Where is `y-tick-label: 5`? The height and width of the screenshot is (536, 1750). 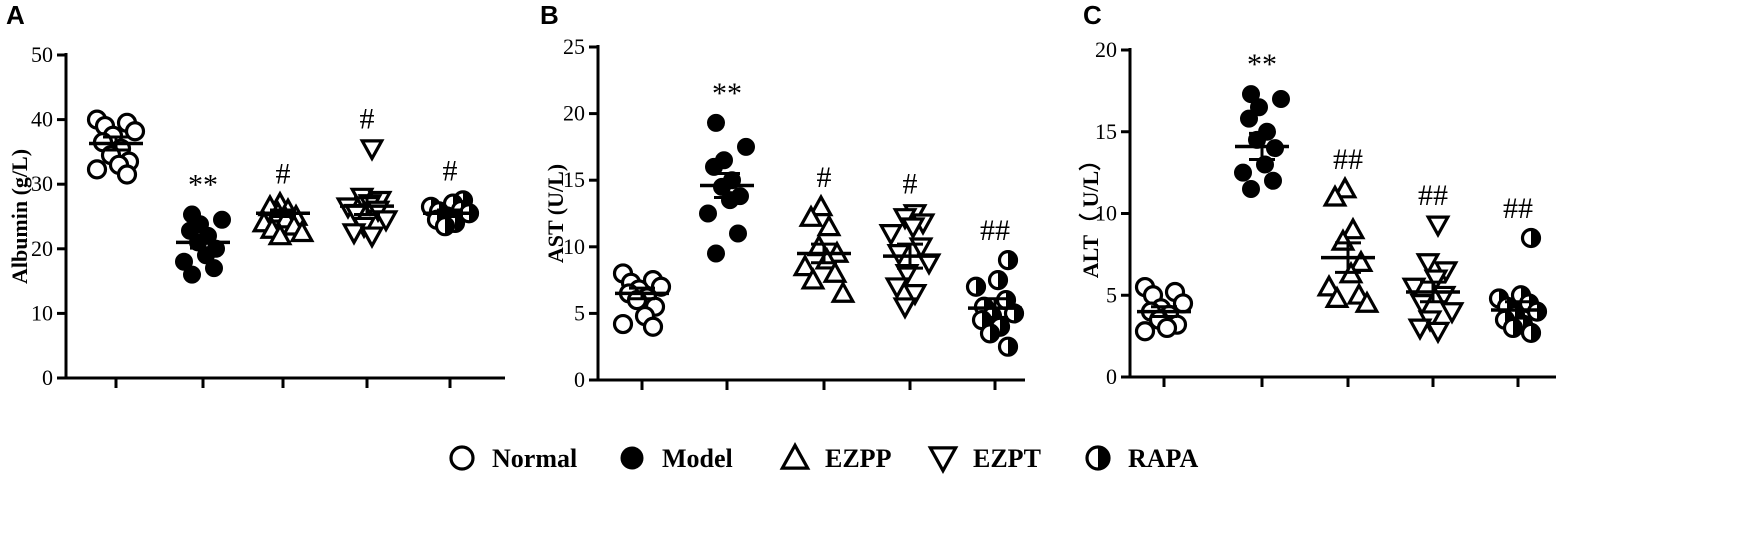 y-tick-label: 5 is located at coordinates (1111, 294).